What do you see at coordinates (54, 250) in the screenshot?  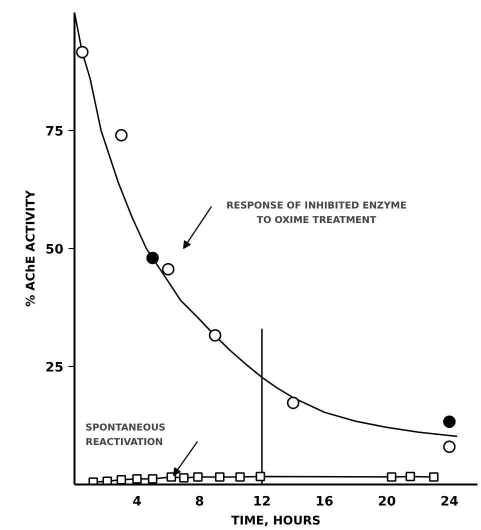 I see `y-tick-label: 50` at bounding box center [54, 250].